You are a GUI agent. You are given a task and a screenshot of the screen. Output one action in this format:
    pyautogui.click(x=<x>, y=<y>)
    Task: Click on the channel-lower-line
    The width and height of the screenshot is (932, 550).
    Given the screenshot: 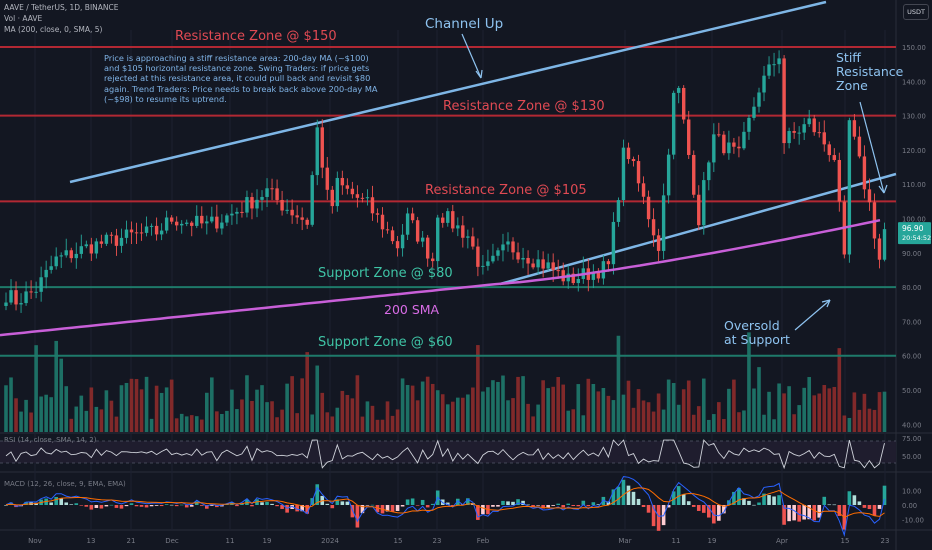 What is the action you would take?
    pyautogui.click(x=698, y=229)
    